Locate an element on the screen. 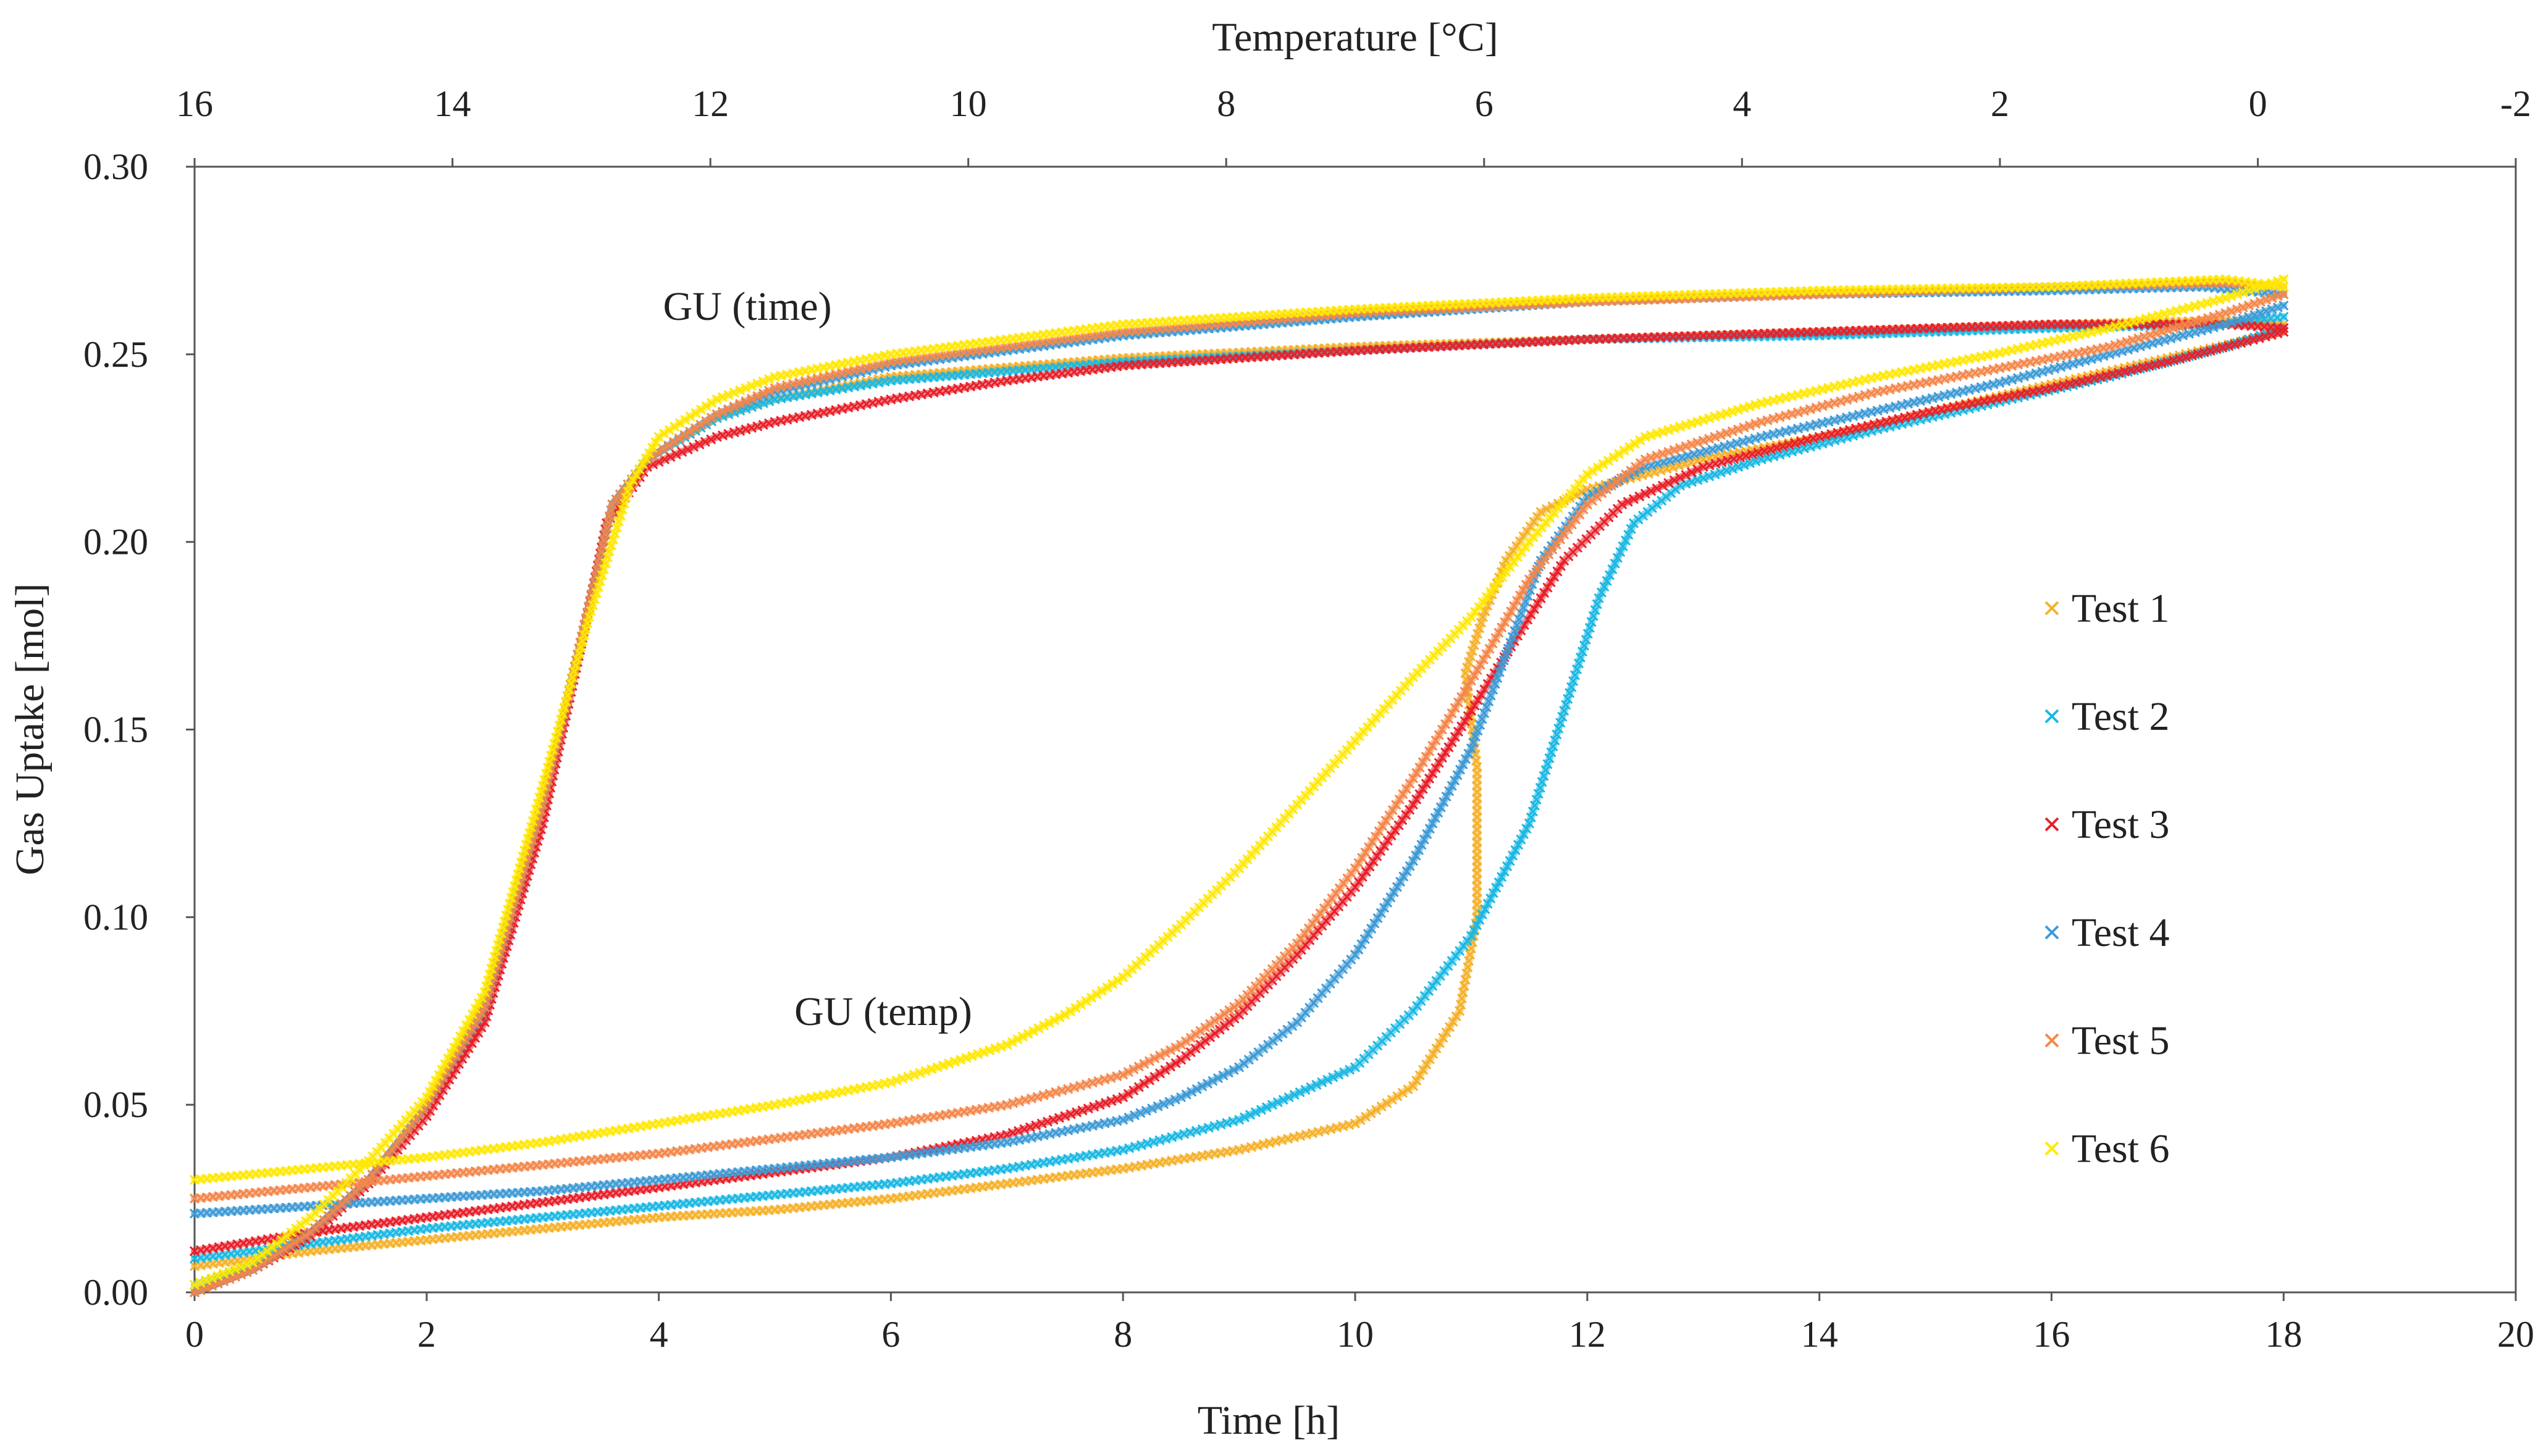  x2-tick-label: 8 is located at coordinates (1226, 103).